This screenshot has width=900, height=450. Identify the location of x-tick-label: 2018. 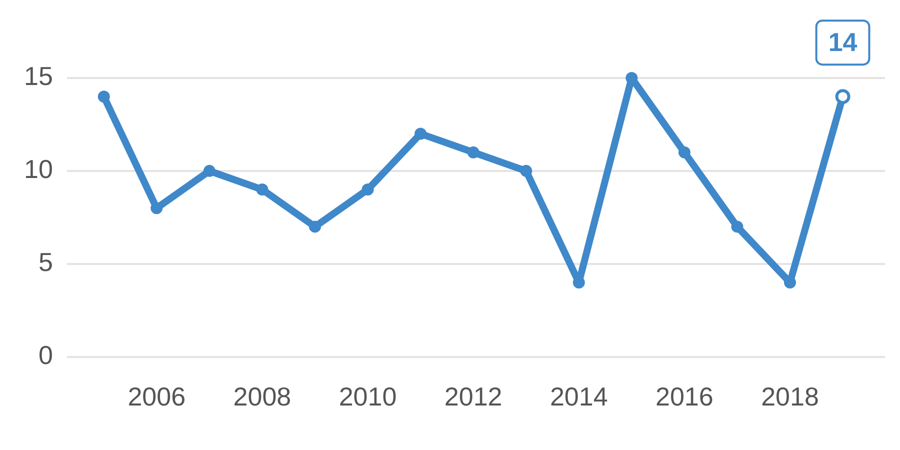
(790, 397).